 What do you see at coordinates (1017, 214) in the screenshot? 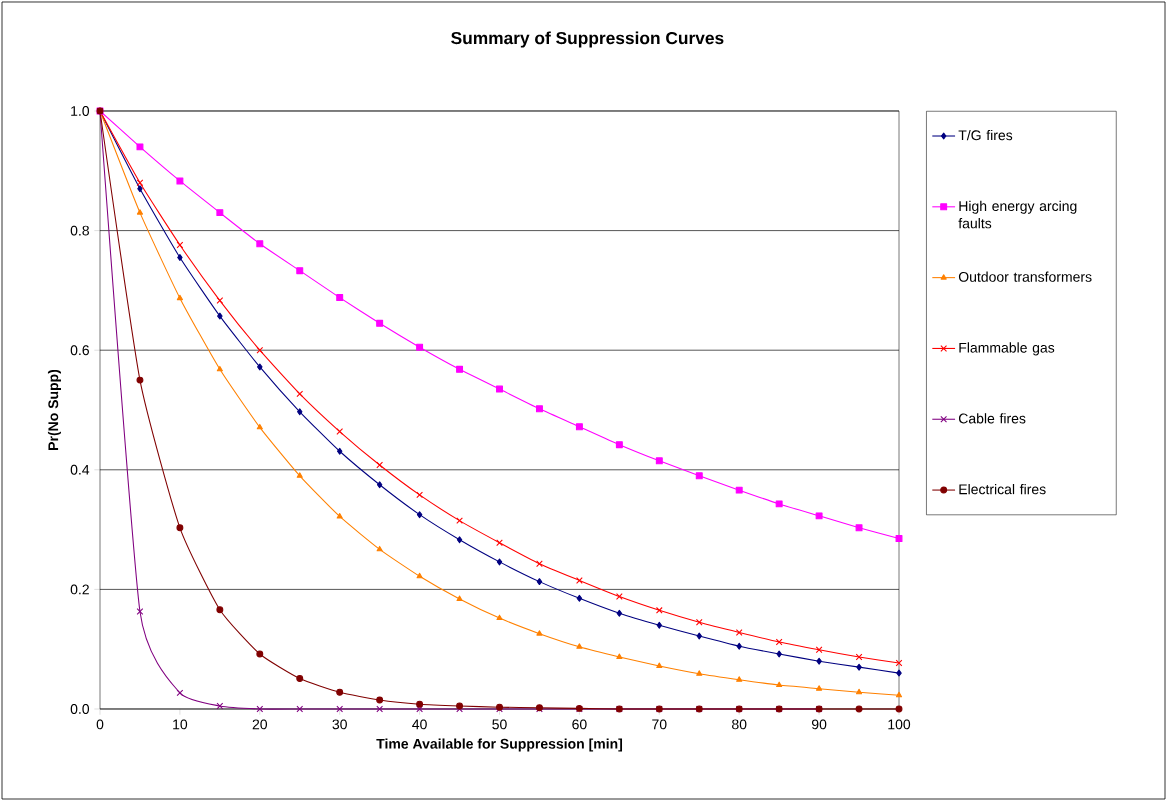
I see `legend-label: High energy arcing faults` at bounding box center [1017, 214].